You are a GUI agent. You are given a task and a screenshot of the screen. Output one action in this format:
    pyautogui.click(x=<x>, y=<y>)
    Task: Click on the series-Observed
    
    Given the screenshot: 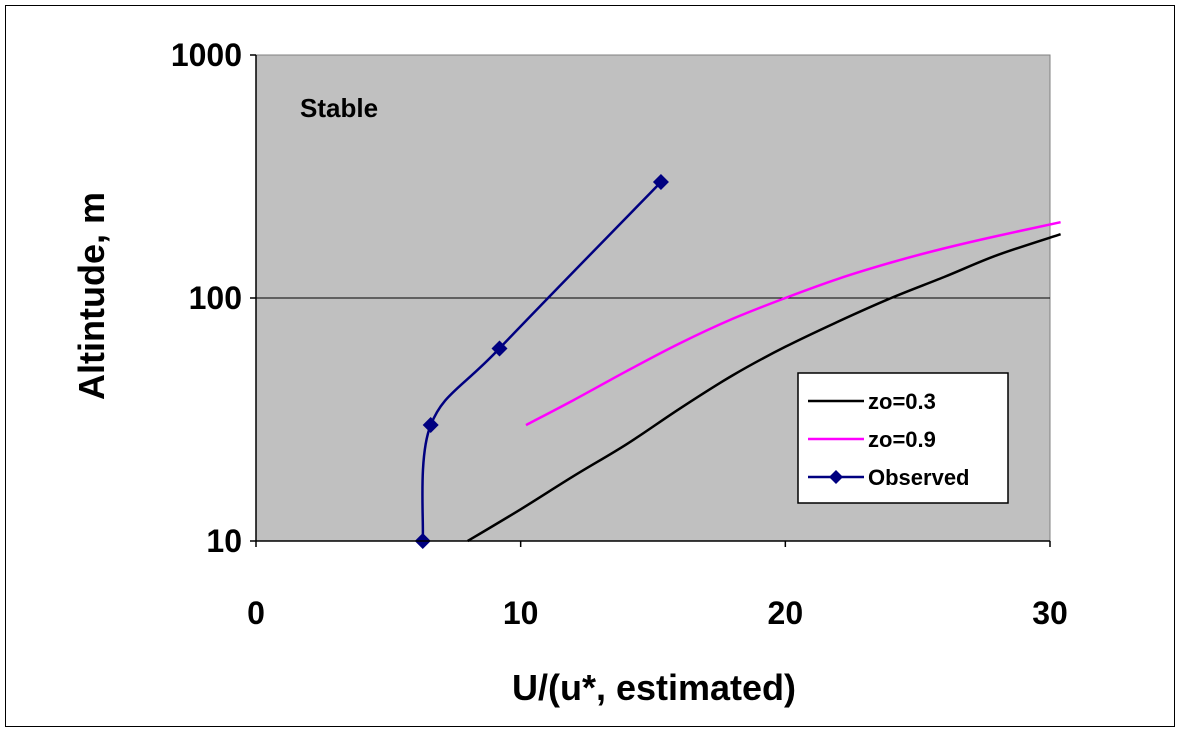 What is the action you would take?
    pyautogui.click(x=541, y=361)
    